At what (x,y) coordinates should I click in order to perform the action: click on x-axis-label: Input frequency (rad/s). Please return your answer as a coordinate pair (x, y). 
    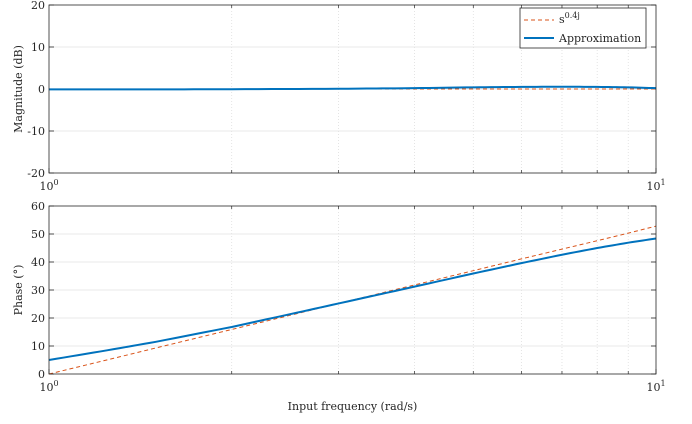
    Looking at the image, I should click on (353, 406).